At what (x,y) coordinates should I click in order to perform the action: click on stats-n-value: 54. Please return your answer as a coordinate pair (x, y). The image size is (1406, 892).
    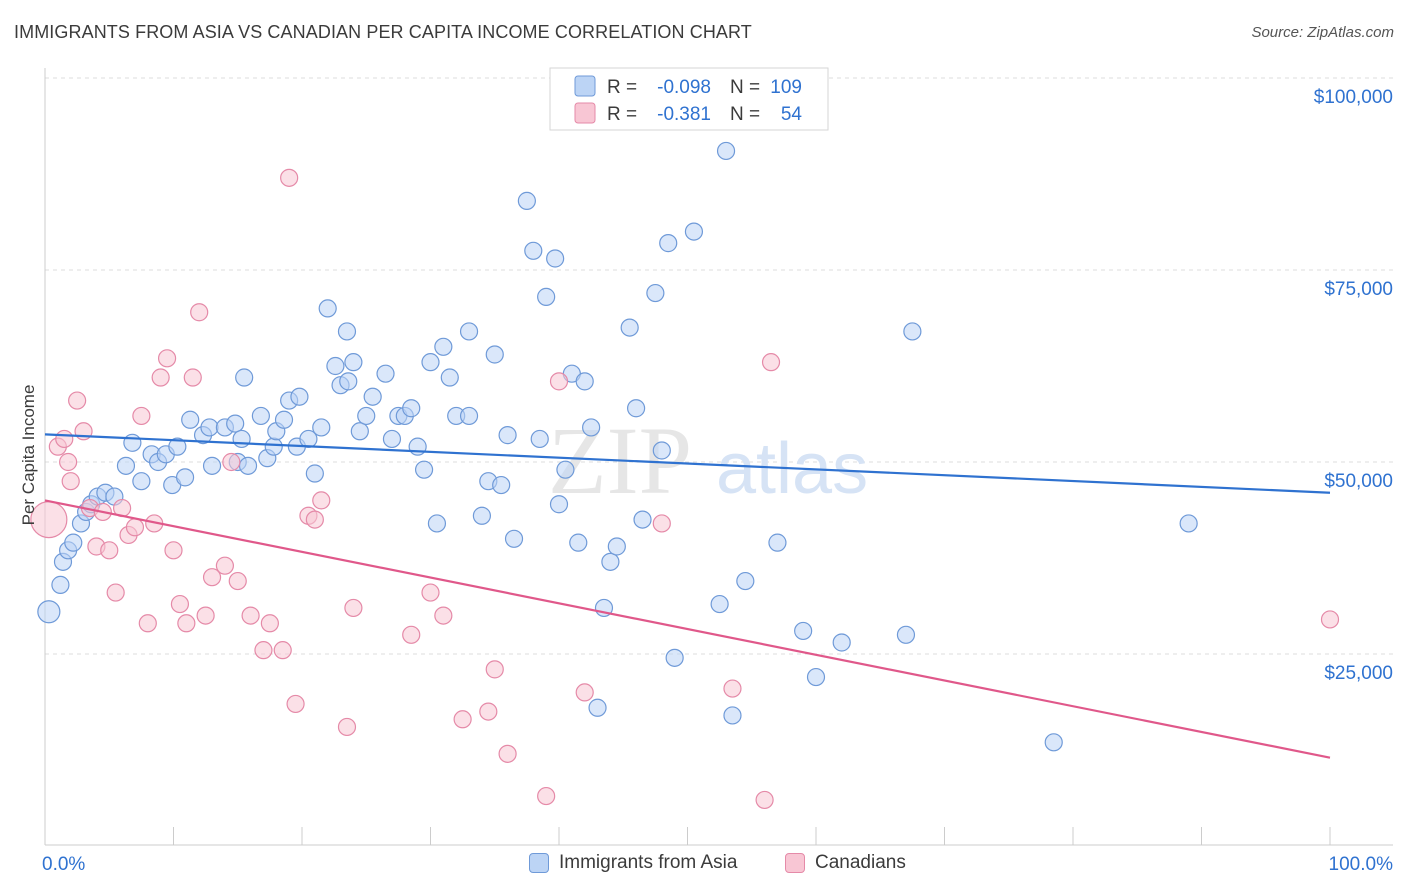
    Looking at the image, I should click on (792, 114).